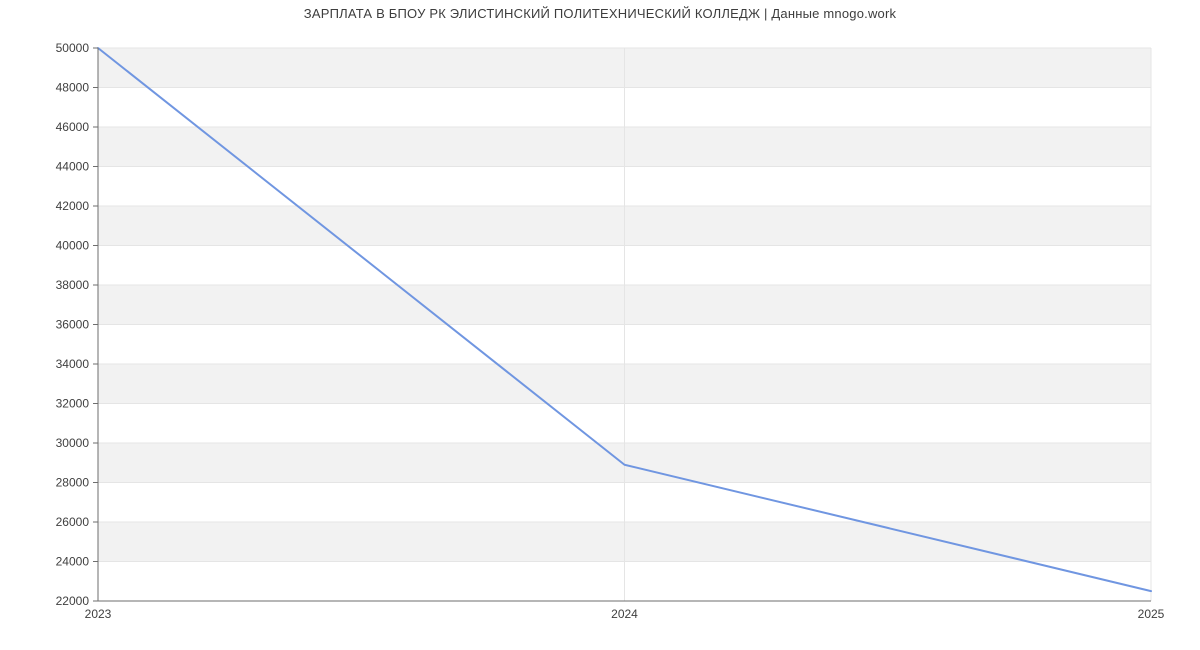  Describe the element at coordinates (624, 614) in the screenshot. I see `x-tick-label: 2024` at that location.